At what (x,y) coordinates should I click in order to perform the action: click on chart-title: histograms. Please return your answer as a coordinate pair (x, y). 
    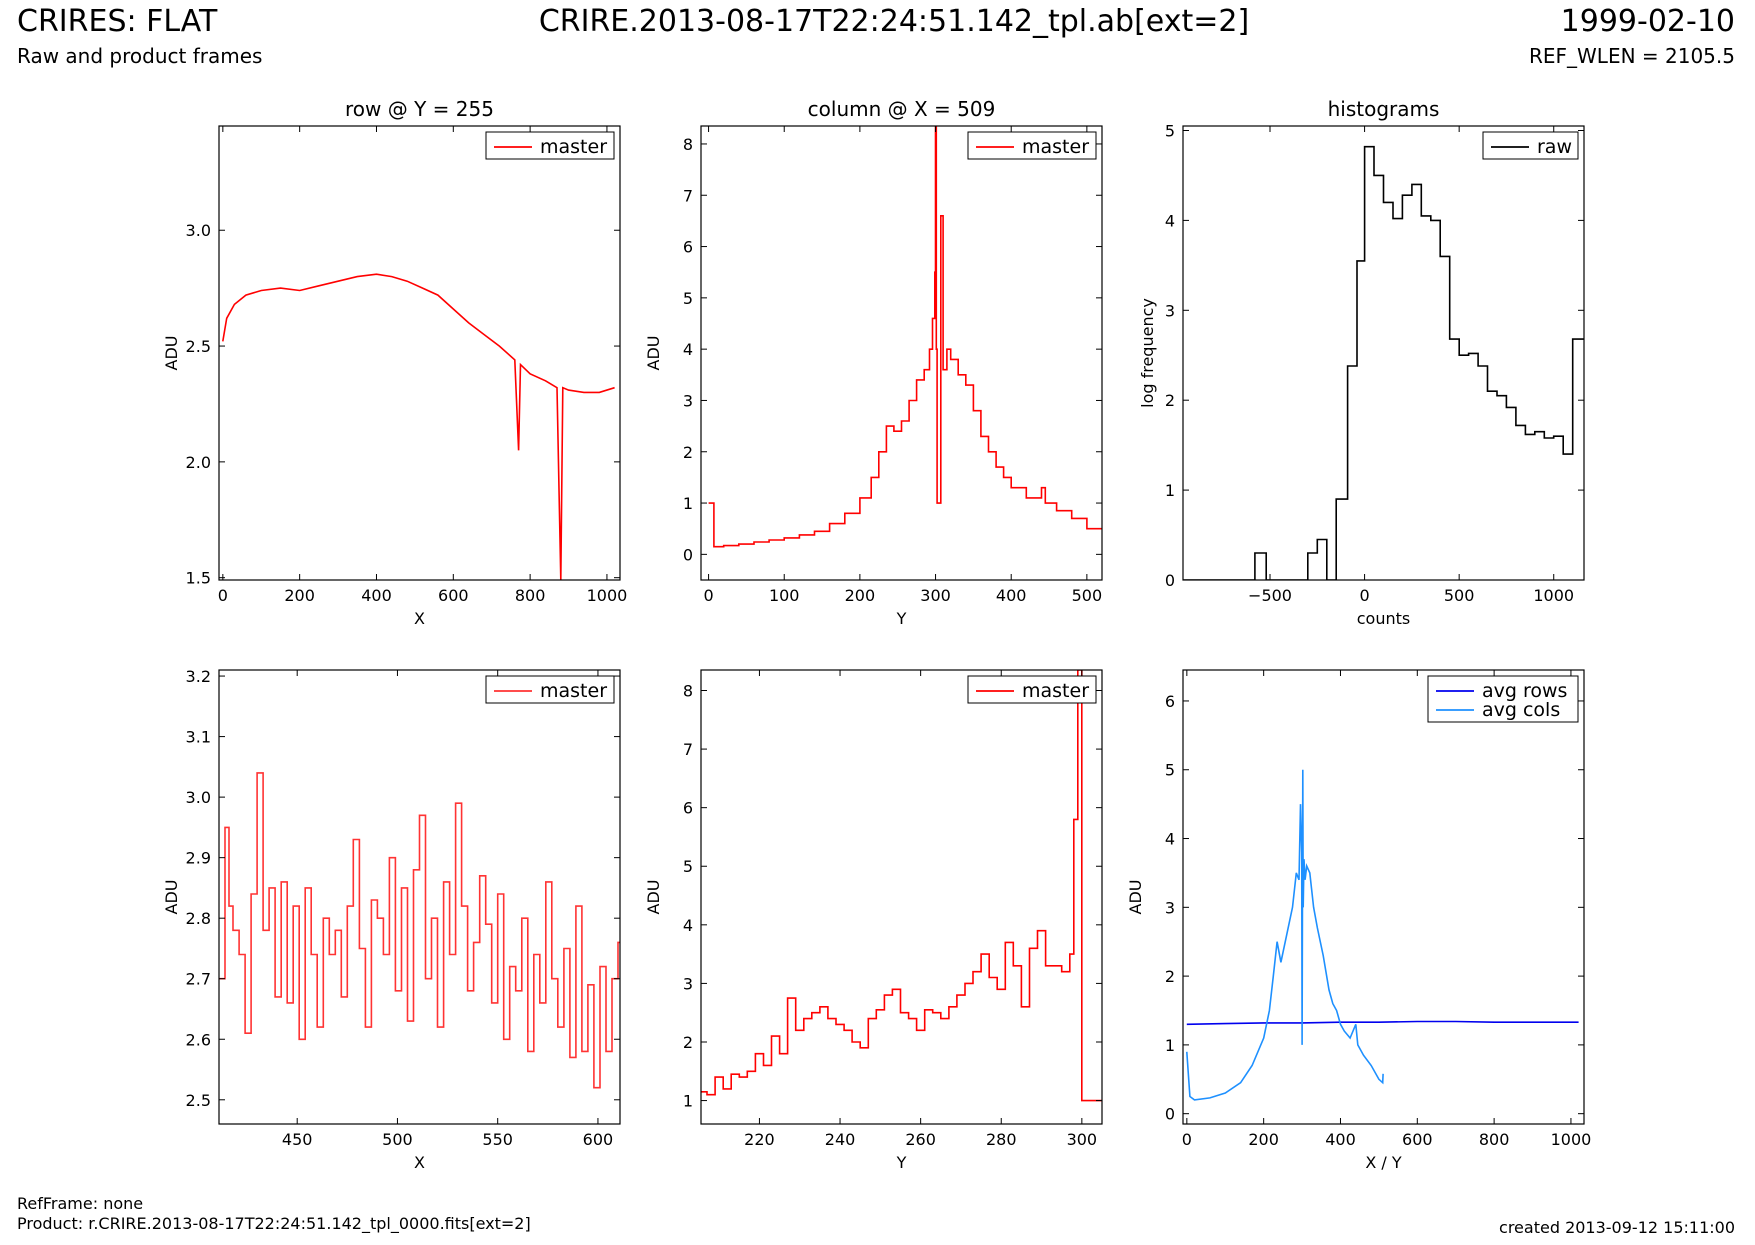
    Looking at the image, I should click on (1384, 109).